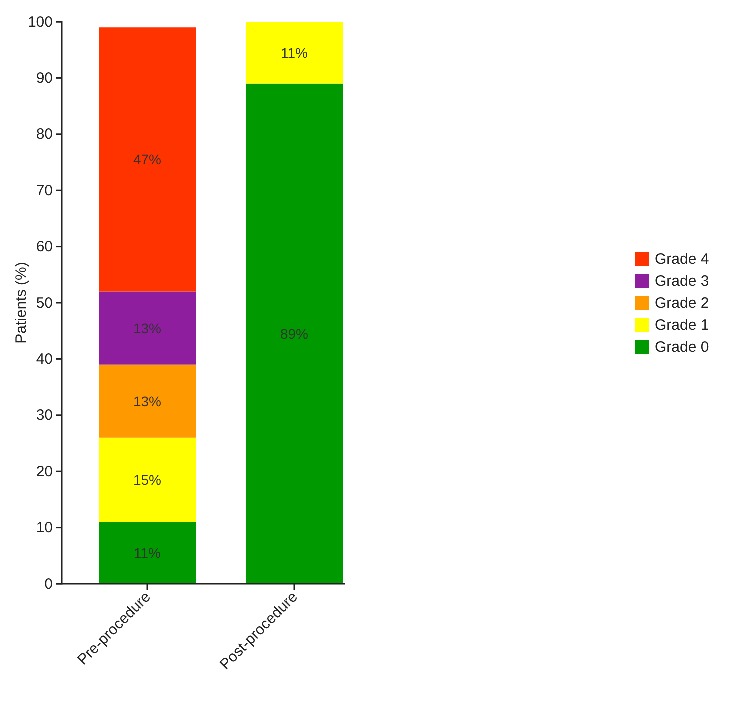 The image size is (729, 706). What do you see at coordinates (682, 325) in the screenshot?
I see `legend-label: Grade 1` at bounding box center [682, 325].